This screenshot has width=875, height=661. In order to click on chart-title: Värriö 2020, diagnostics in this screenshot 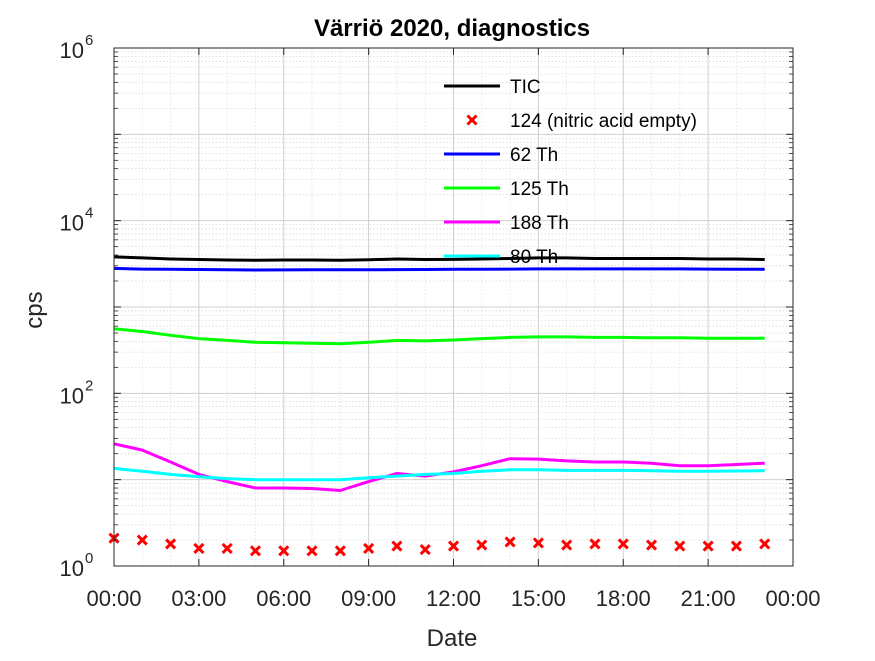, I will do `click(452, 28)`.